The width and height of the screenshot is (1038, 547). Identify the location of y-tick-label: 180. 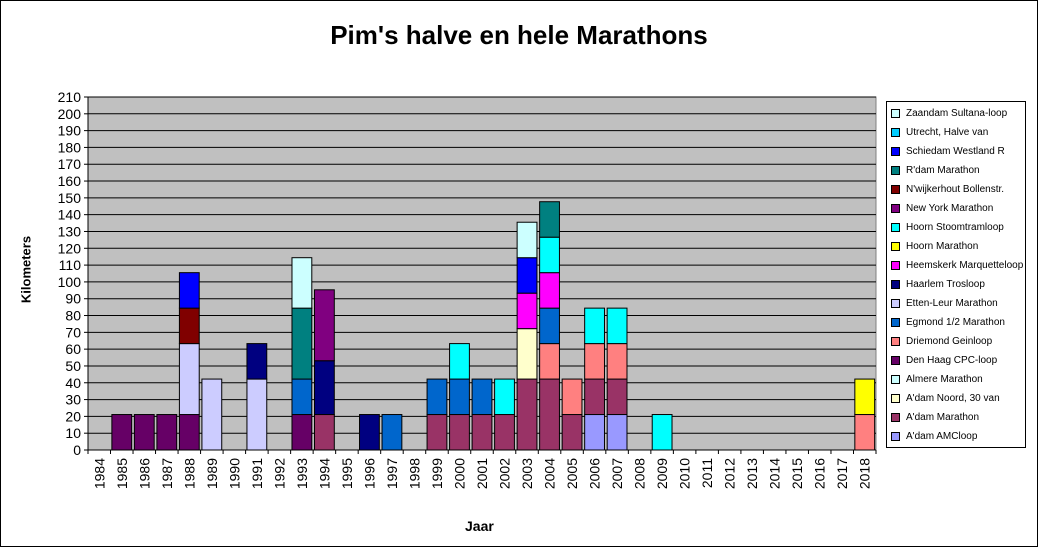
(70, 147).